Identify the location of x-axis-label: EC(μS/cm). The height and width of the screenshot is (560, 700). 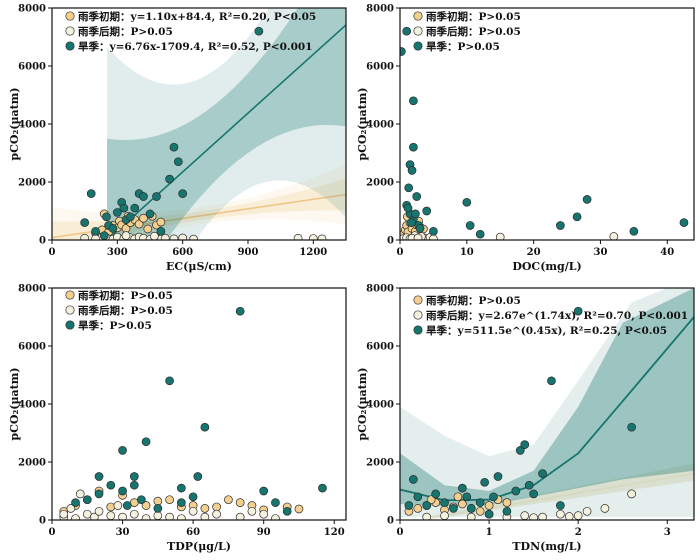
(199, 266).